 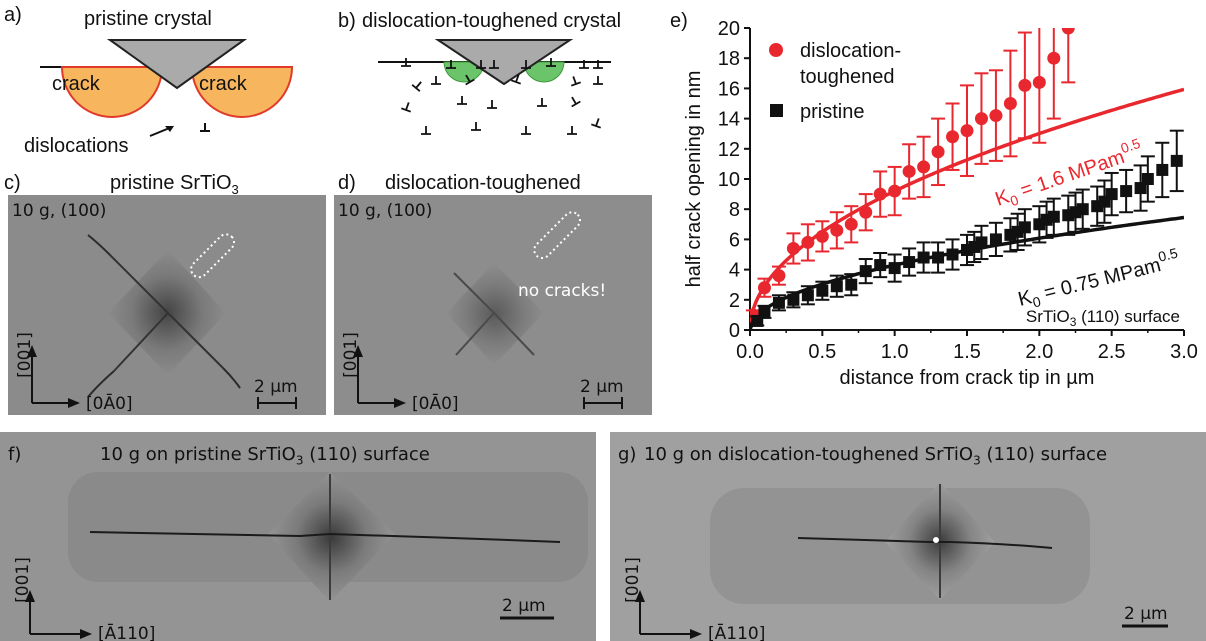 I want to click on panel-a-letter: a), so click(x=13, y=15).